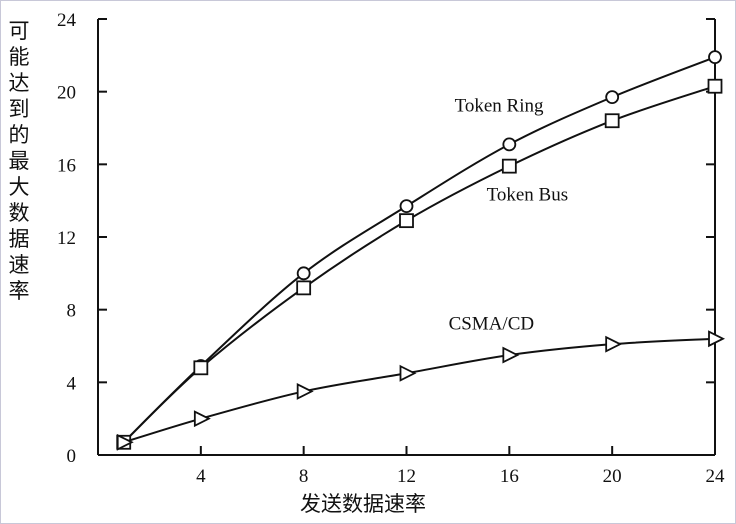 The height and width of the screenshot is (524, 736). I want to click on x-tick-label: 16, so click(509, 476).